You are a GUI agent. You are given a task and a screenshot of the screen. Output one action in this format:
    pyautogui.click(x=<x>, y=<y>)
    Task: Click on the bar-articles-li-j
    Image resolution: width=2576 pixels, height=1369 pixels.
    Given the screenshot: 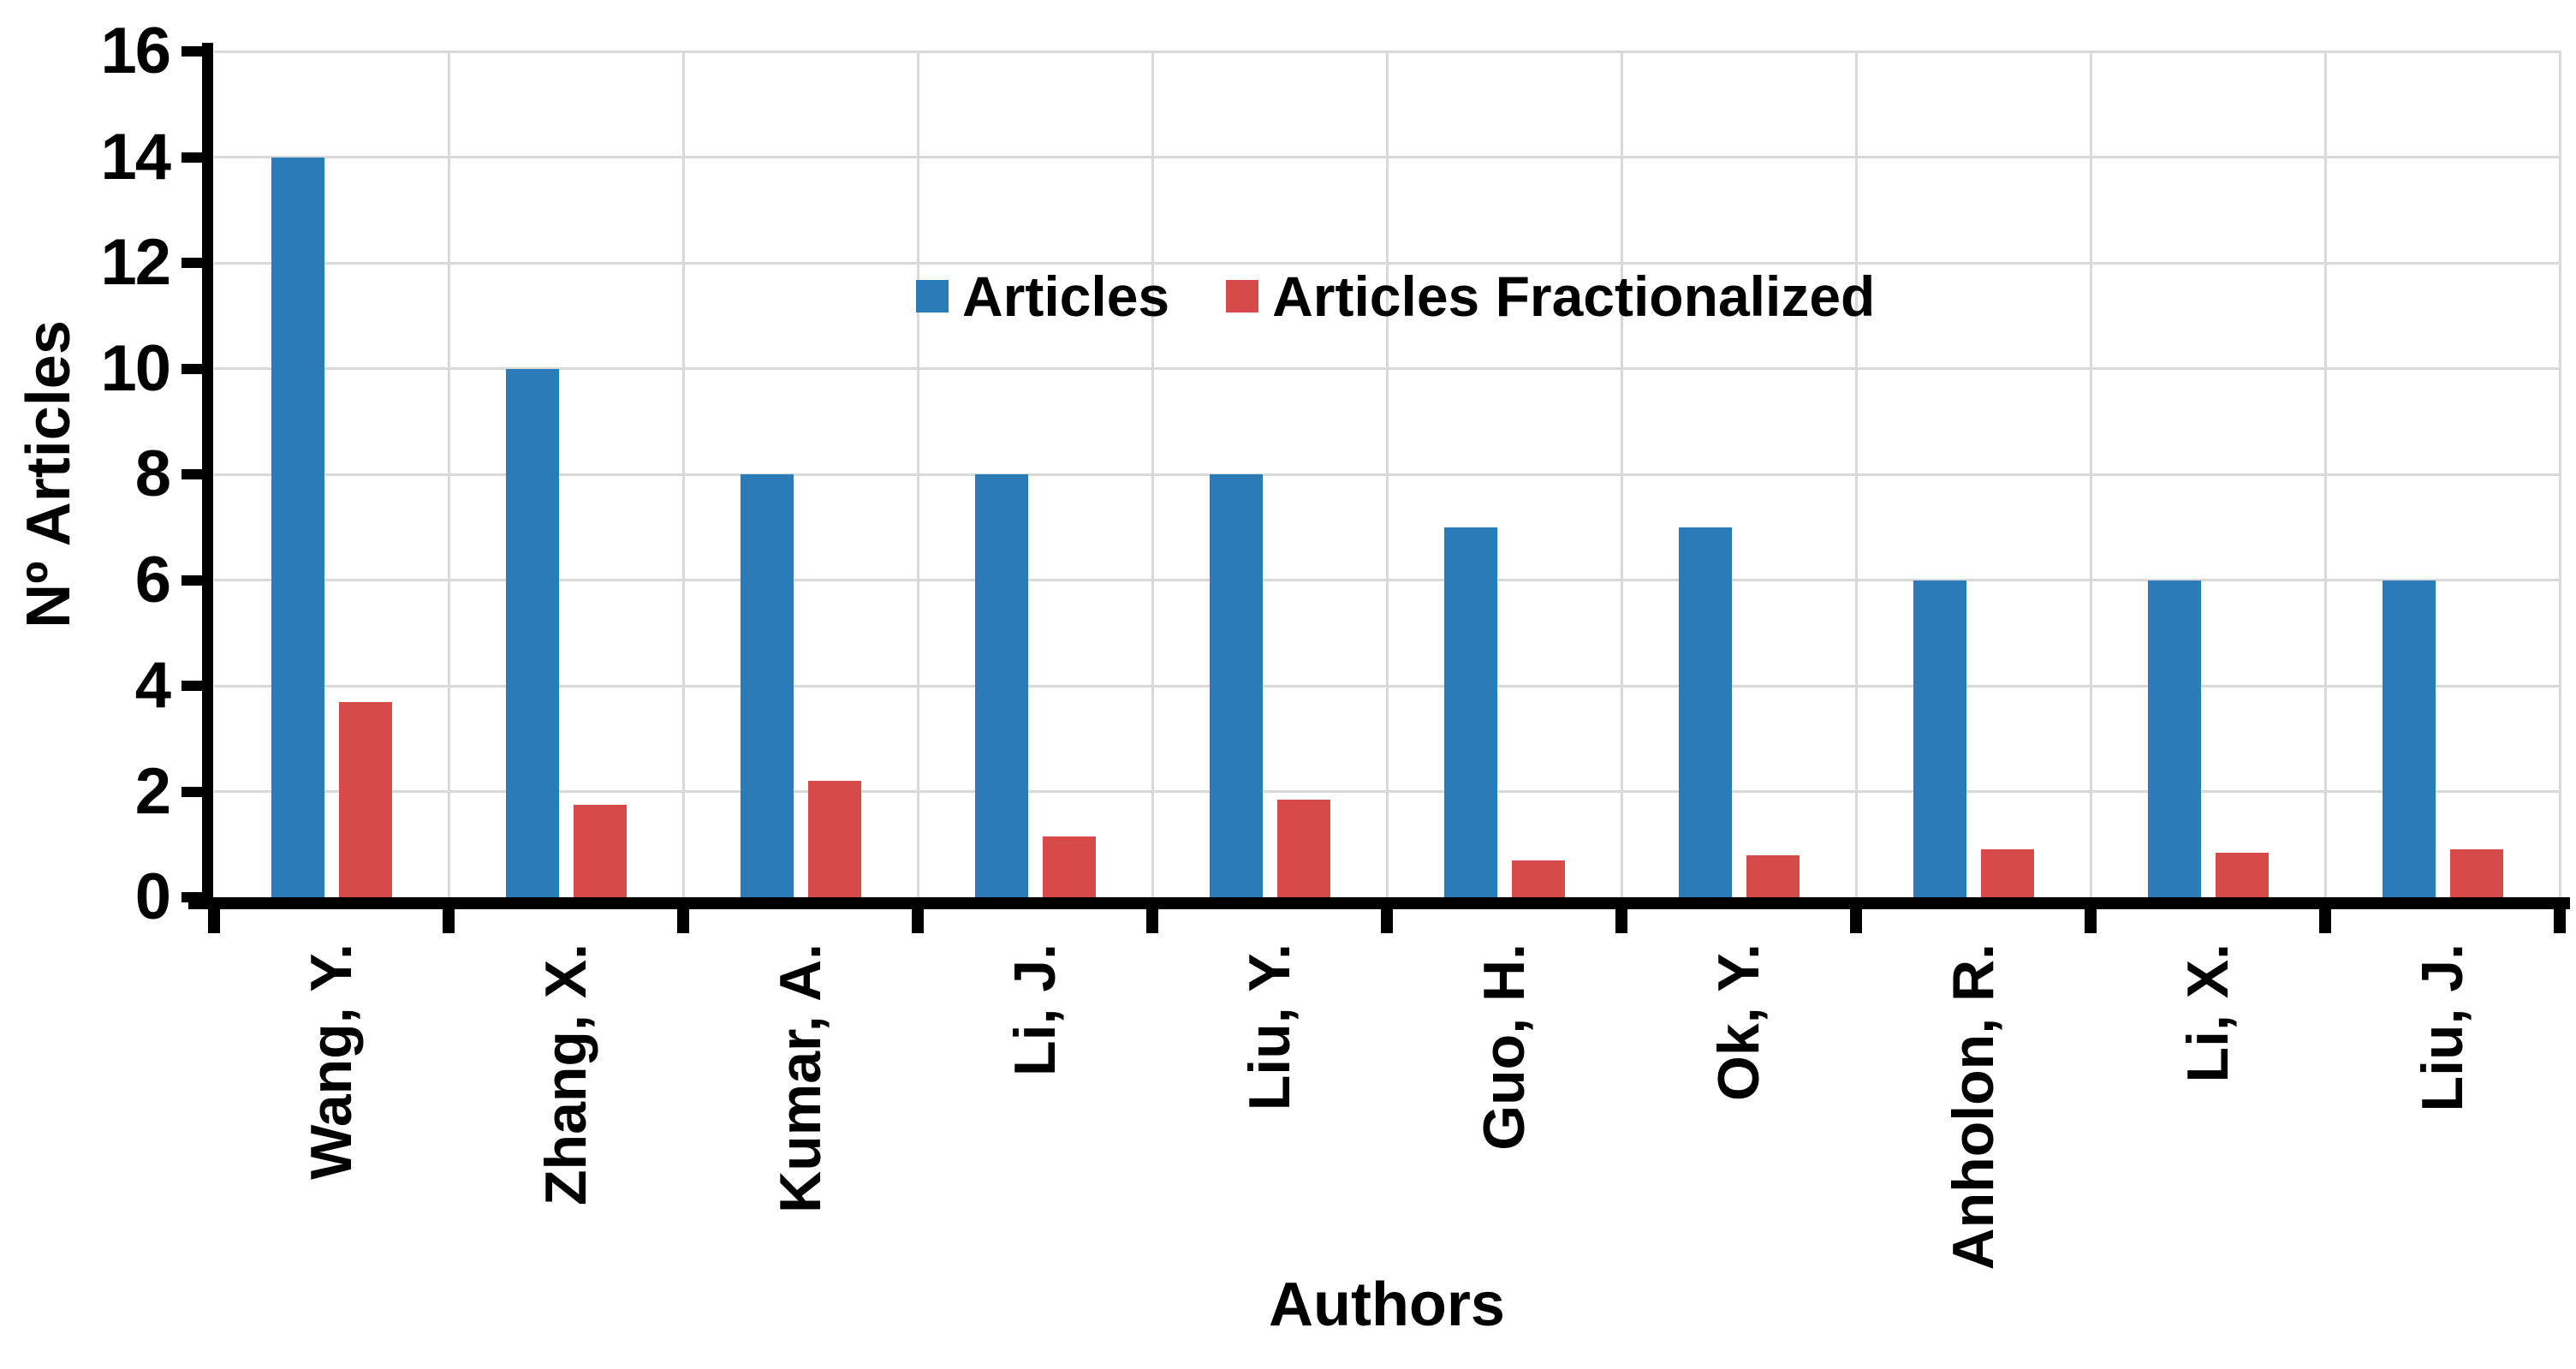 What is the action you would take?
    pyautogui.click(x=1001, y=685)
    